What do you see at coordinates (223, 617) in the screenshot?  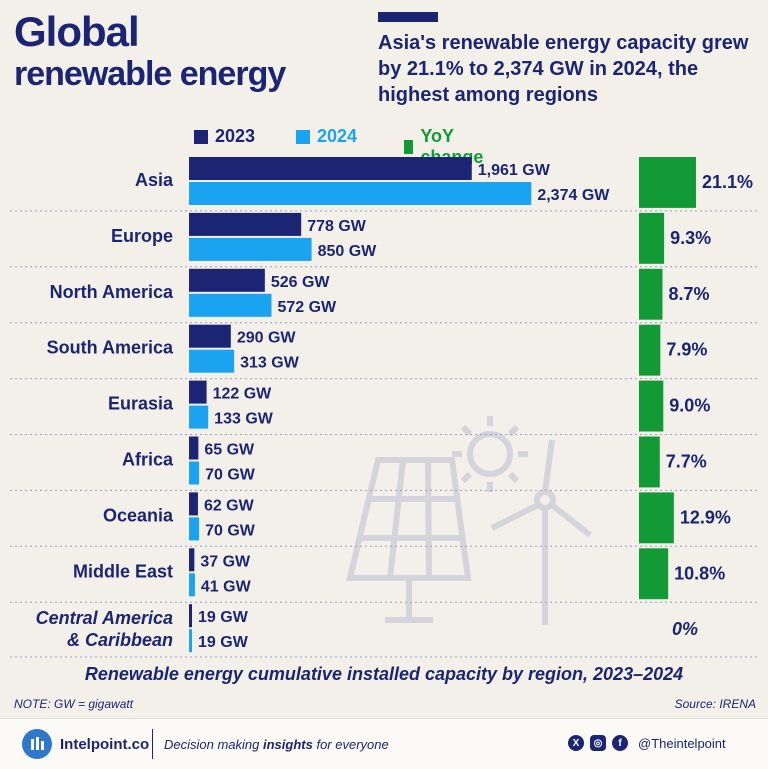 I see `bar-label-2023: 19 GW` at bounding box center [223, 617].